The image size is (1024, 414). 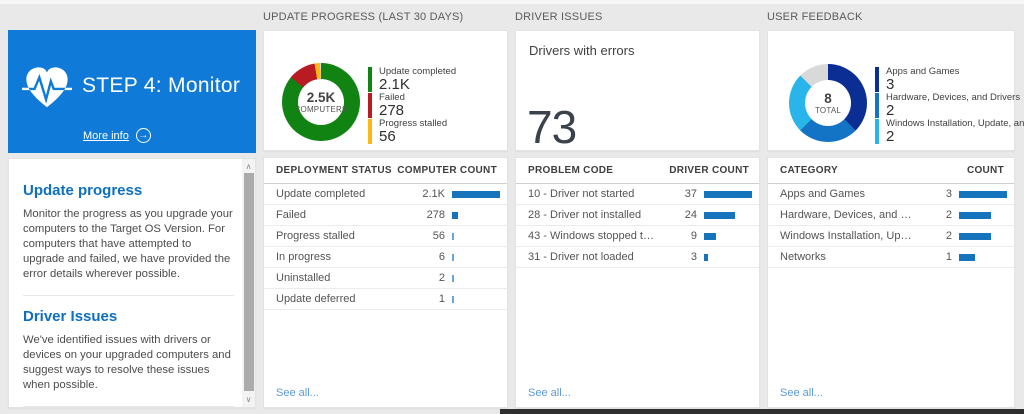 I want to click on legend-value: 3, so click(x=890, y=84).